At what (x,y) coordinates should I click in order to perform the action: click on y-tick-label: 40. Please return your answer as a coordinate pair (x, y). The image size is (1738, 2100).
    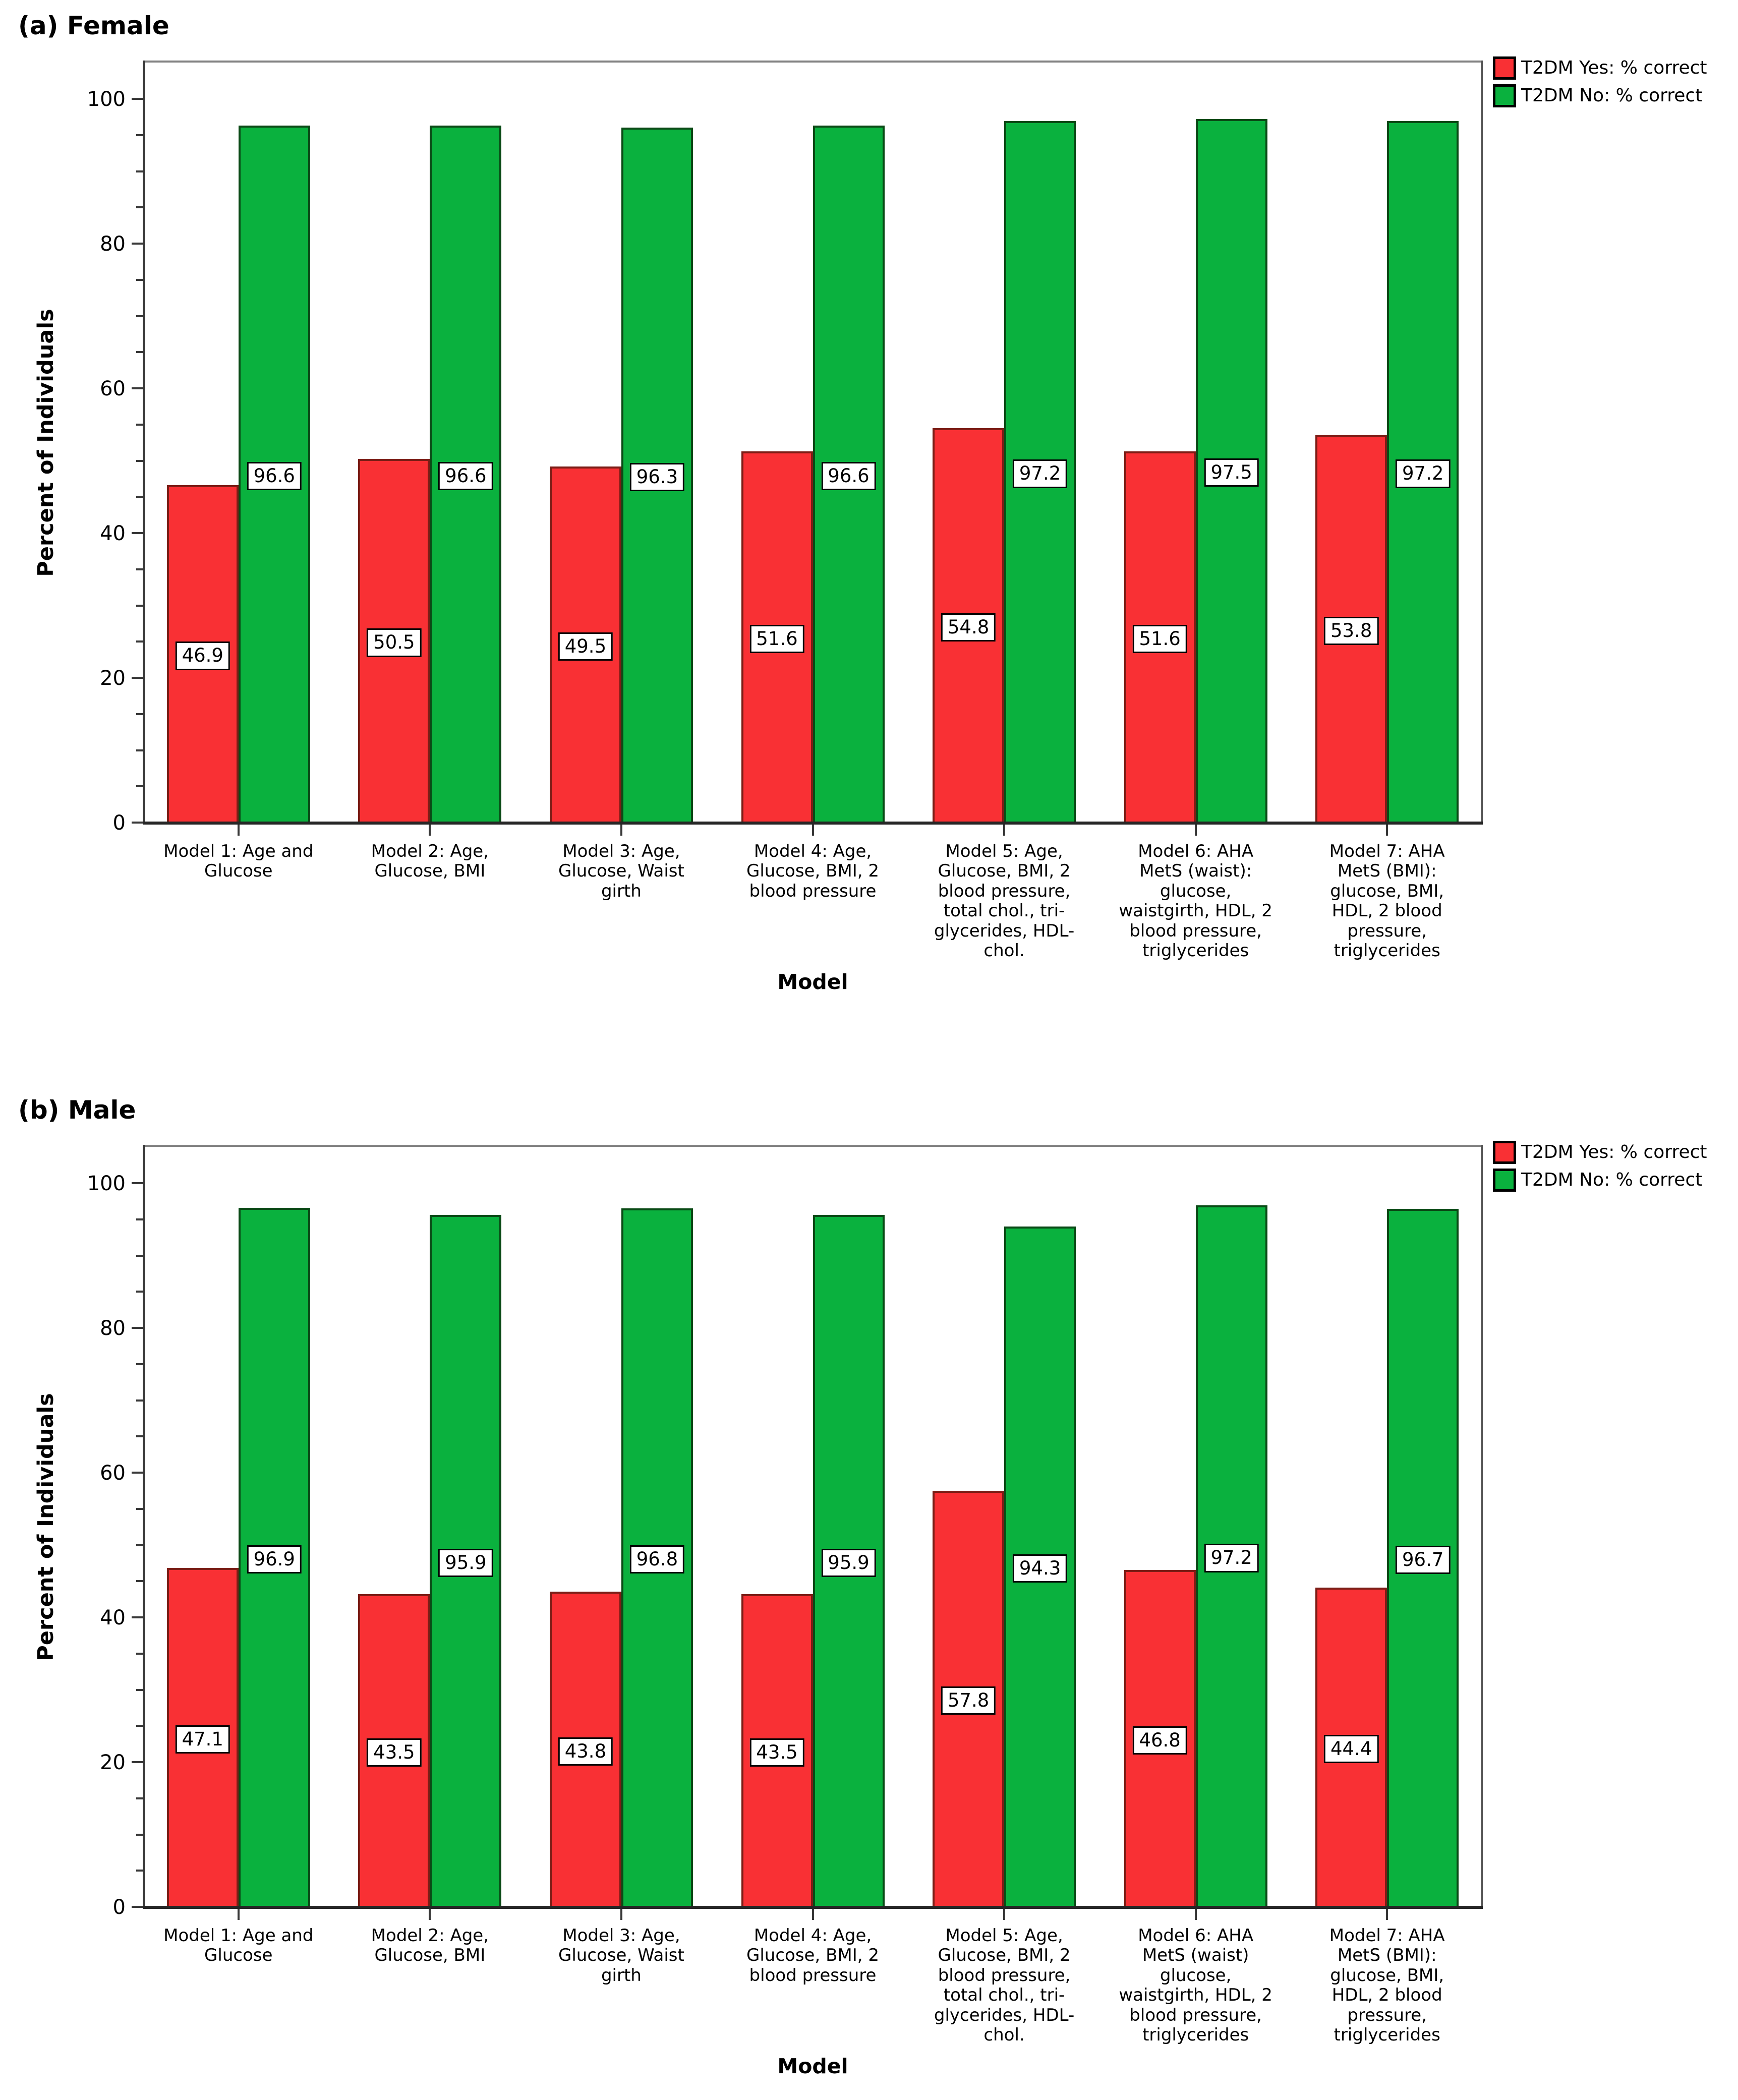
    Looking at the image, I should click on (113, 533).